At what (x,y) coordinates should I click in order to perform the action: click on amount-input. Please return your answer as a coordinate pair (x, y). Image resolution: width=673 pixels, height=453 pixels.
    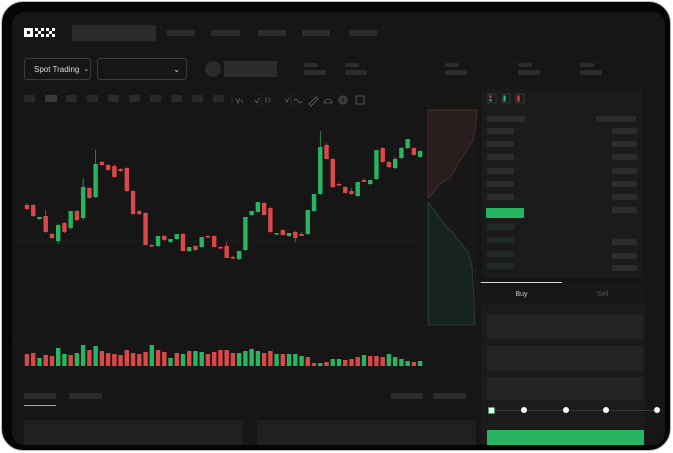
    Looking at the image, I should click on (565, 358).